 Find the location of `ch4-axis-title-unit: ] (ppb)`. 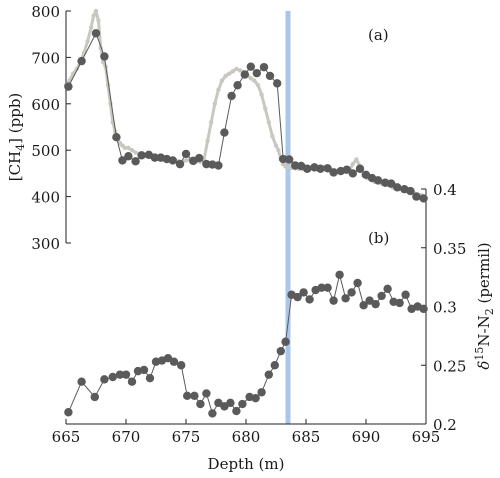

ch4-axis-title-unit: ] (ppb) is located at coordinates (15, 118).